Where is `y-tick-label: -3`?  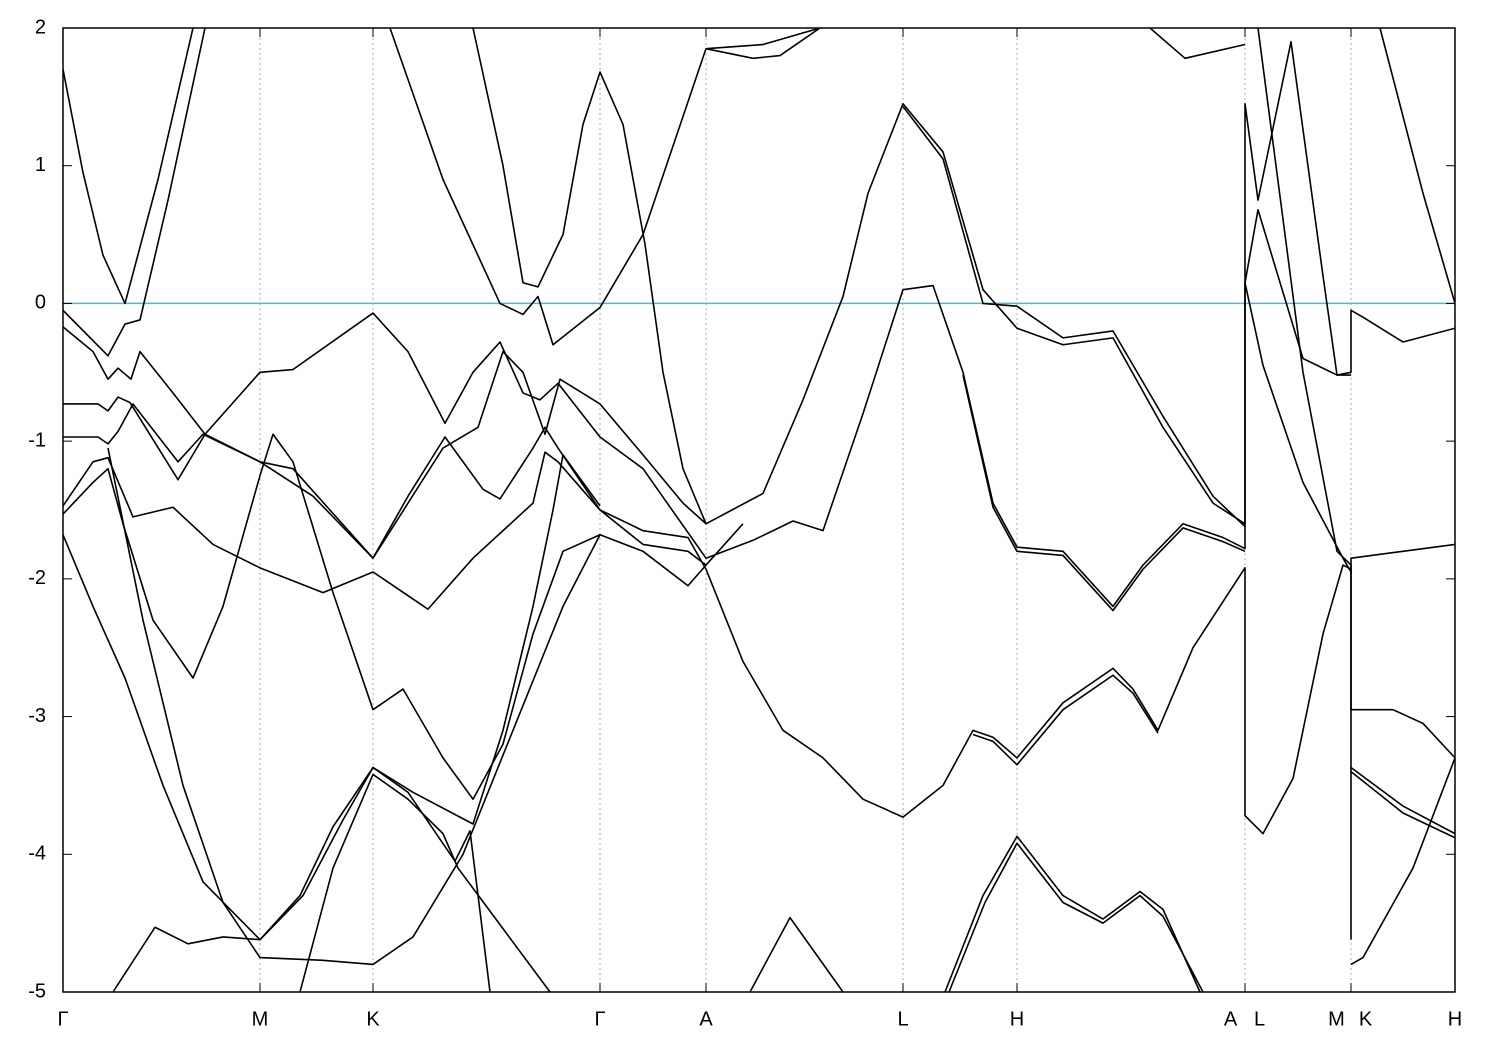
y-tick-label: -3 is located at coordinates (37, 716).